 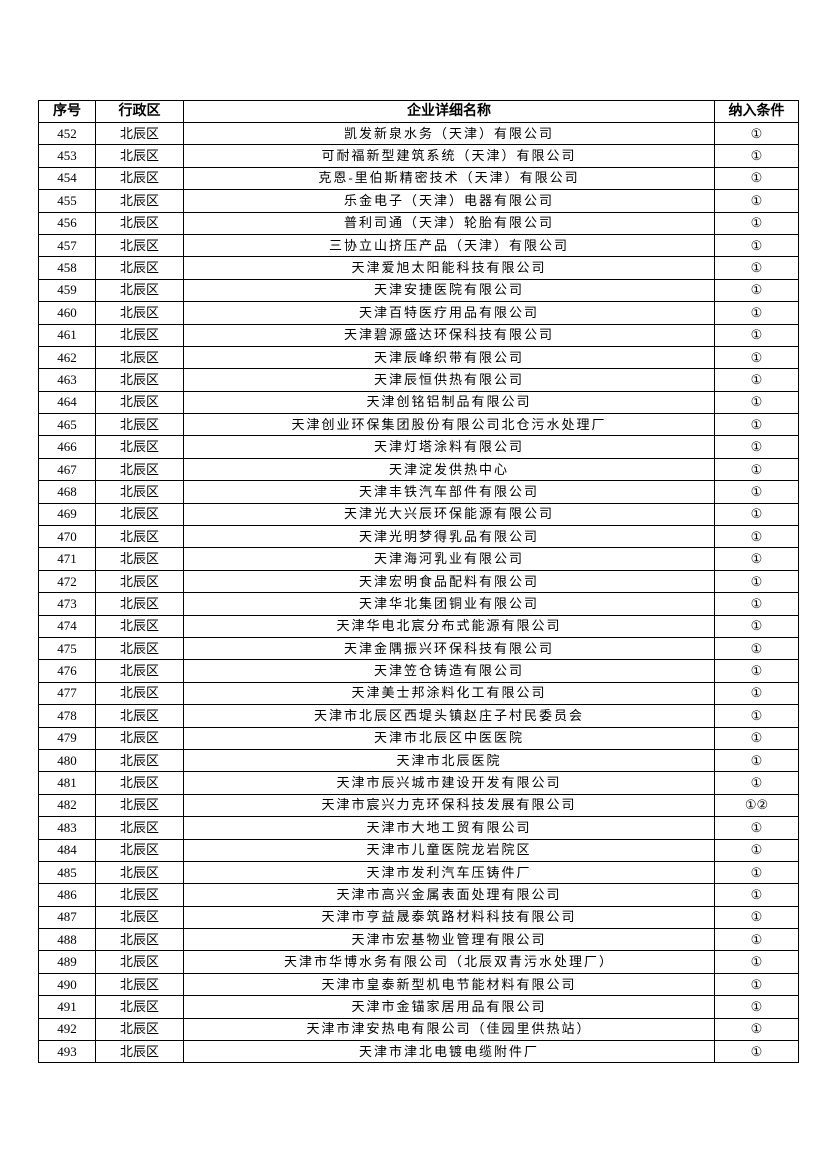 What do you see at coordinates (418, 917) in the screenshot?
I see `table-row: 487 北辰区 天津市亨益晟泰筑路材料科技有限公司 ①` at bounding box center [418, 917].